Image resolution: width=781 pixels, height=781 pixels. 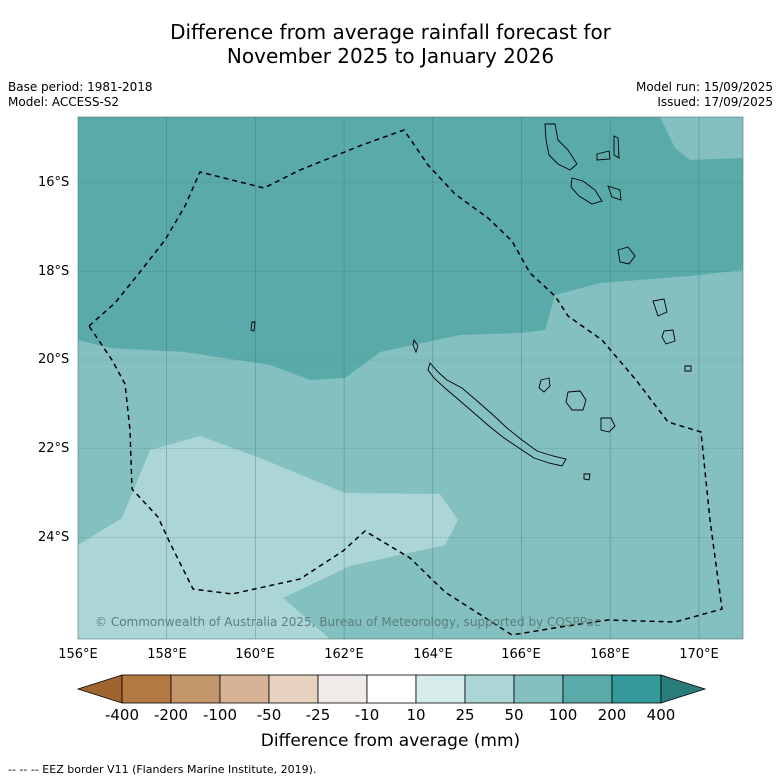 I want to click on colorbar, so click(x=391, y=689).